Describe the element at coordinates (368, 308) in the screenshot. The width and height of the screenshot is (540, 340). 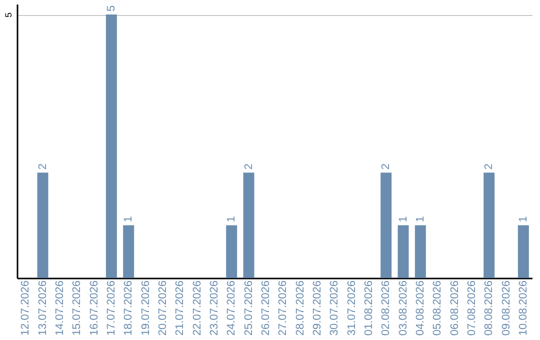
I see `x-tick-label: 01.08.2026` at that location.